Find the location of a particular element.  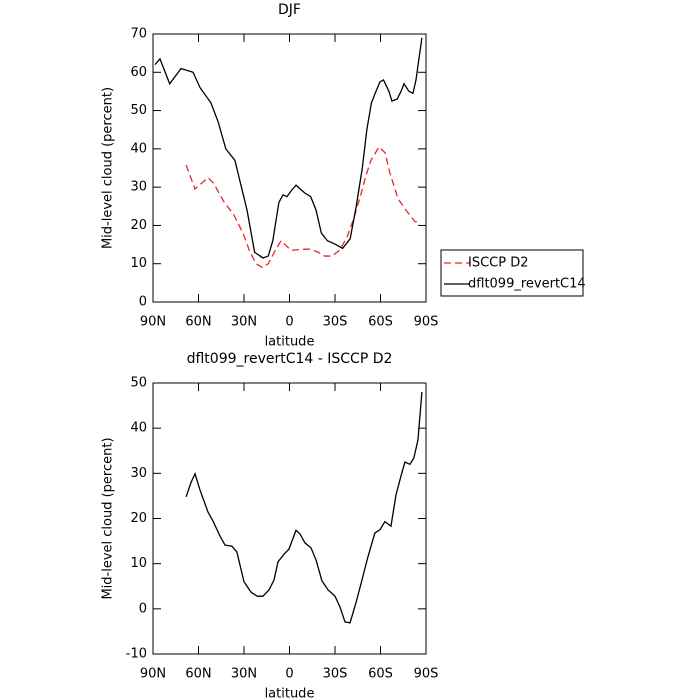

y-tick-label: 70 is located at coordinates (138, 34).